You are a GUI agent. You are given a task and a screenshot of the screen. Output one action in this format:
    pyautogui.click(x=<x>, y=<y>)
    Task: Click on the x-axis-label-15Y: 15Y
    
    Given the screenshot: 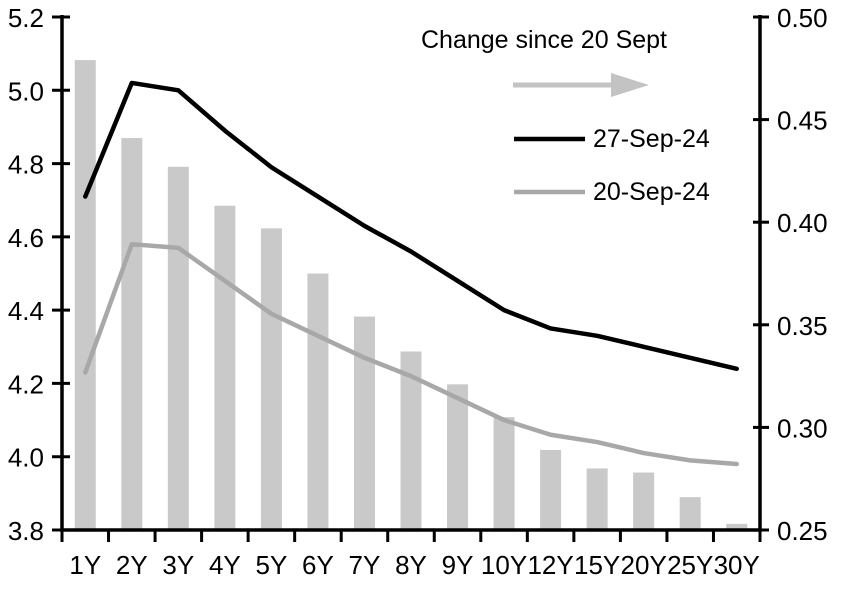 What is the action you would take?
    pyautogui.click(x=597, y=565)
    